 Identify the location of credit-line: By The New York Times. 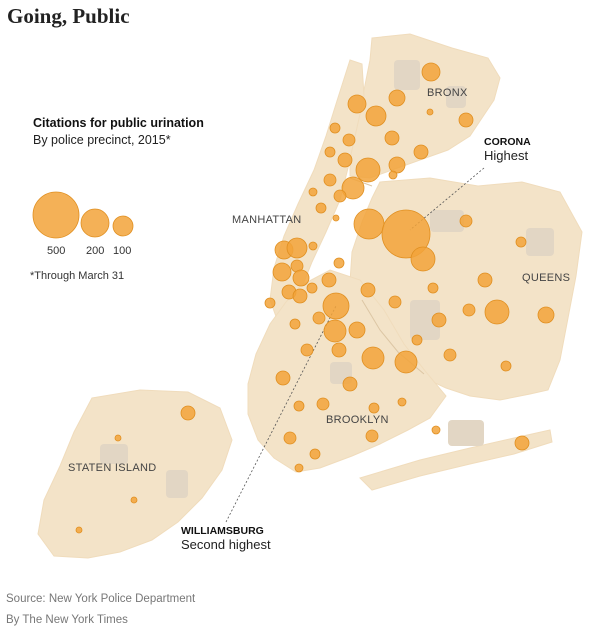
(67, 620).